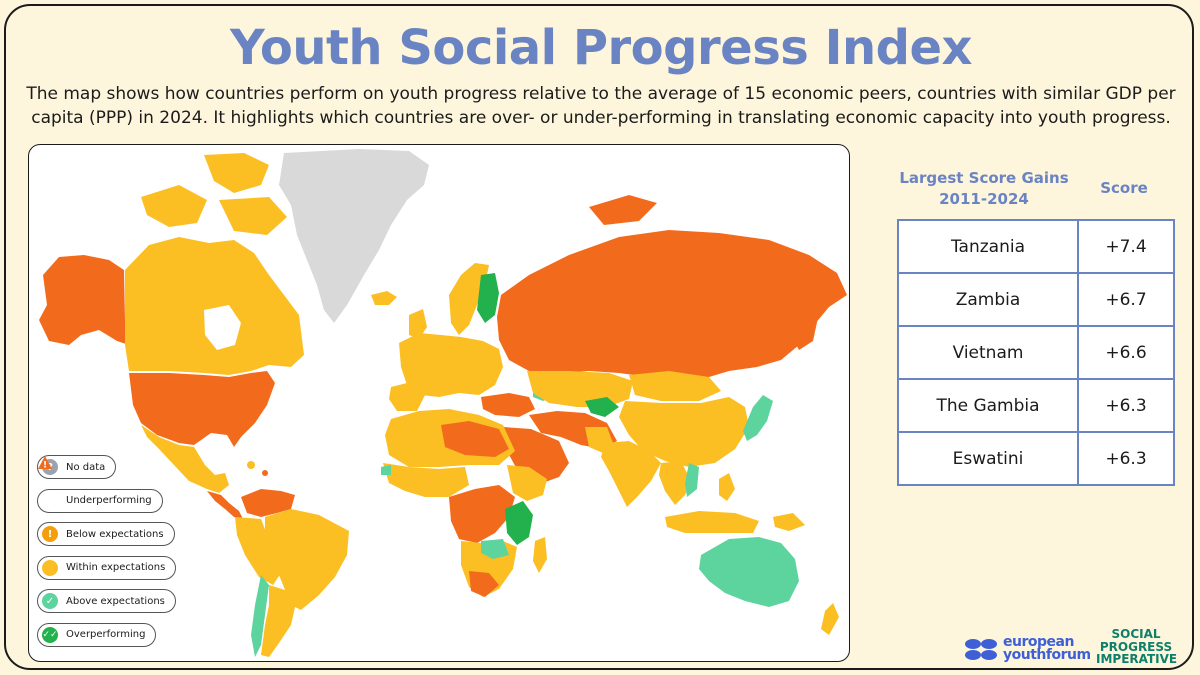  I want to click on iberia, so click(407, 396).